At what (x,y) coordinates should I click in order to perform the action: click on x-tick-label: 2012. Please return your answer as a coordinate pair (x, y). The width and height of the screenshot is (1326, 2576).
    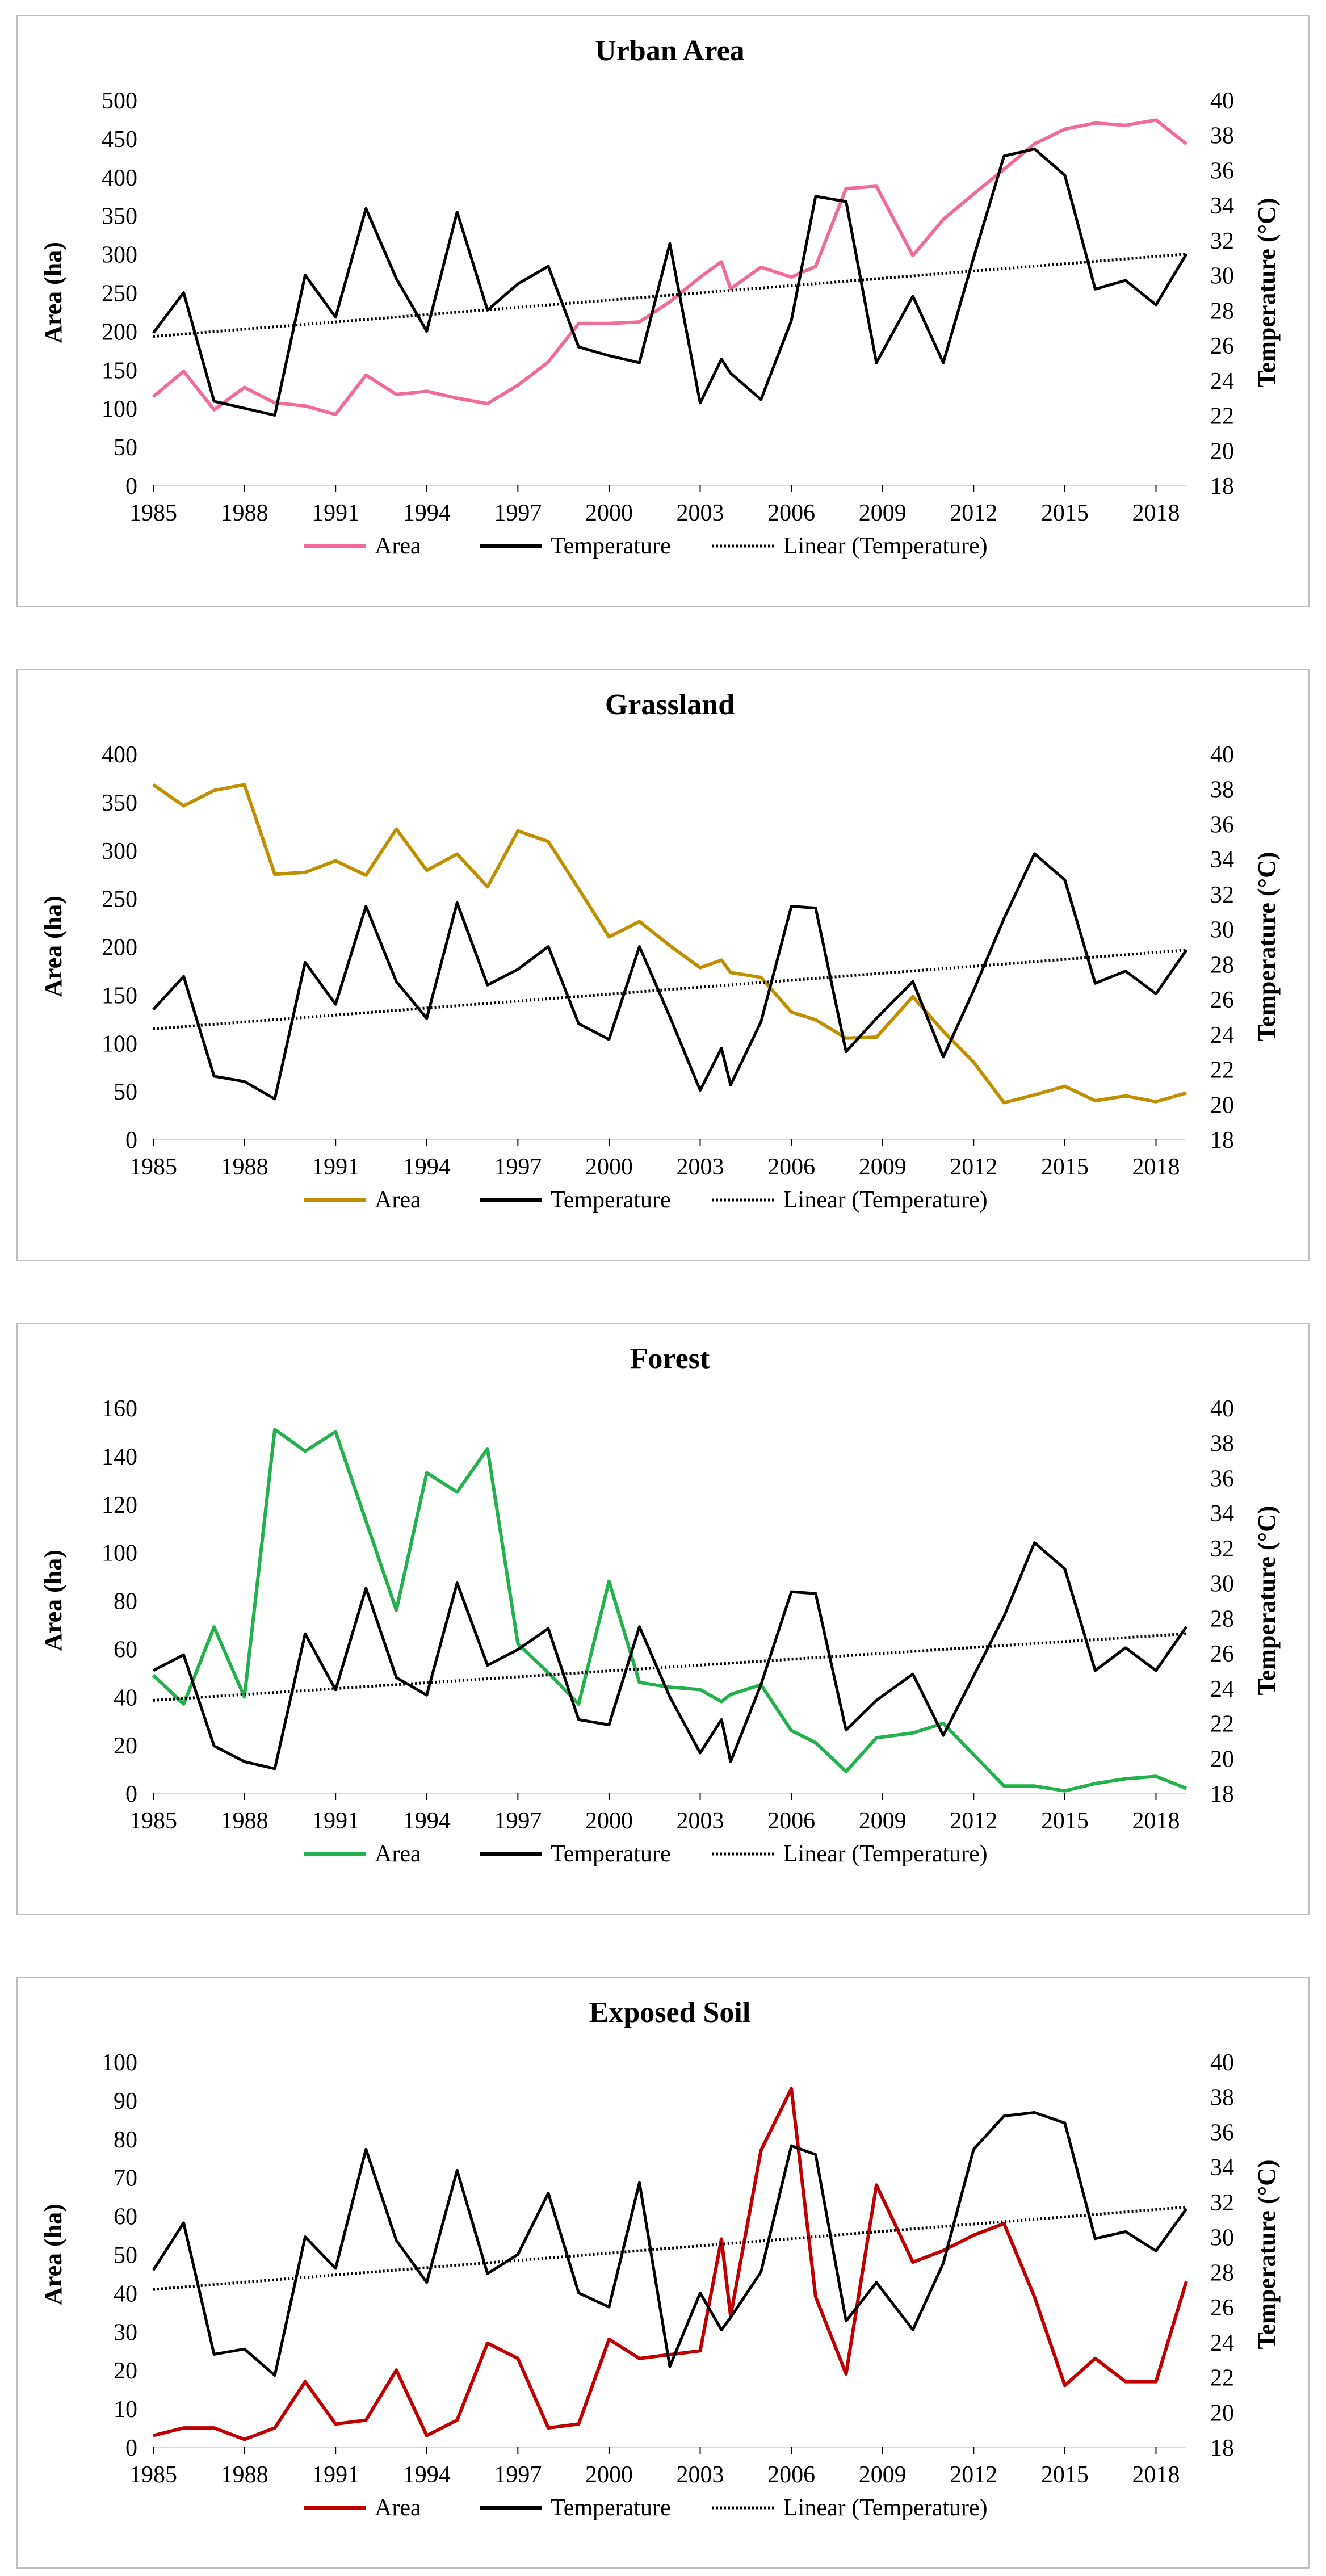
    Looking at the image, I should click on (973, 1167).